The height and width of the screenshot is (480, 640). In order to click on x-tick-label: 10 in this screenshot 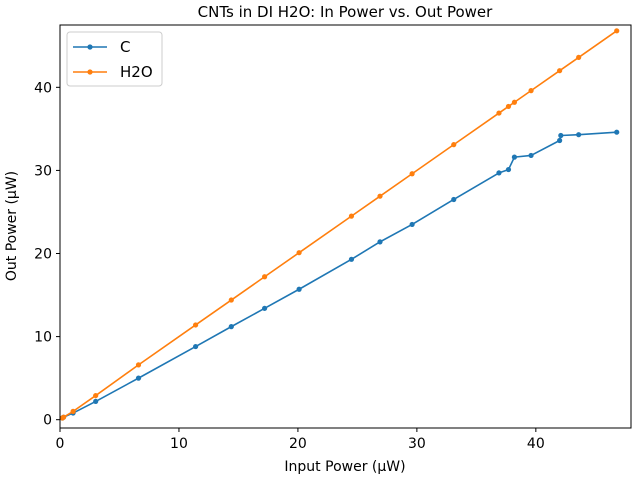, I will do `click(179, 444)`.